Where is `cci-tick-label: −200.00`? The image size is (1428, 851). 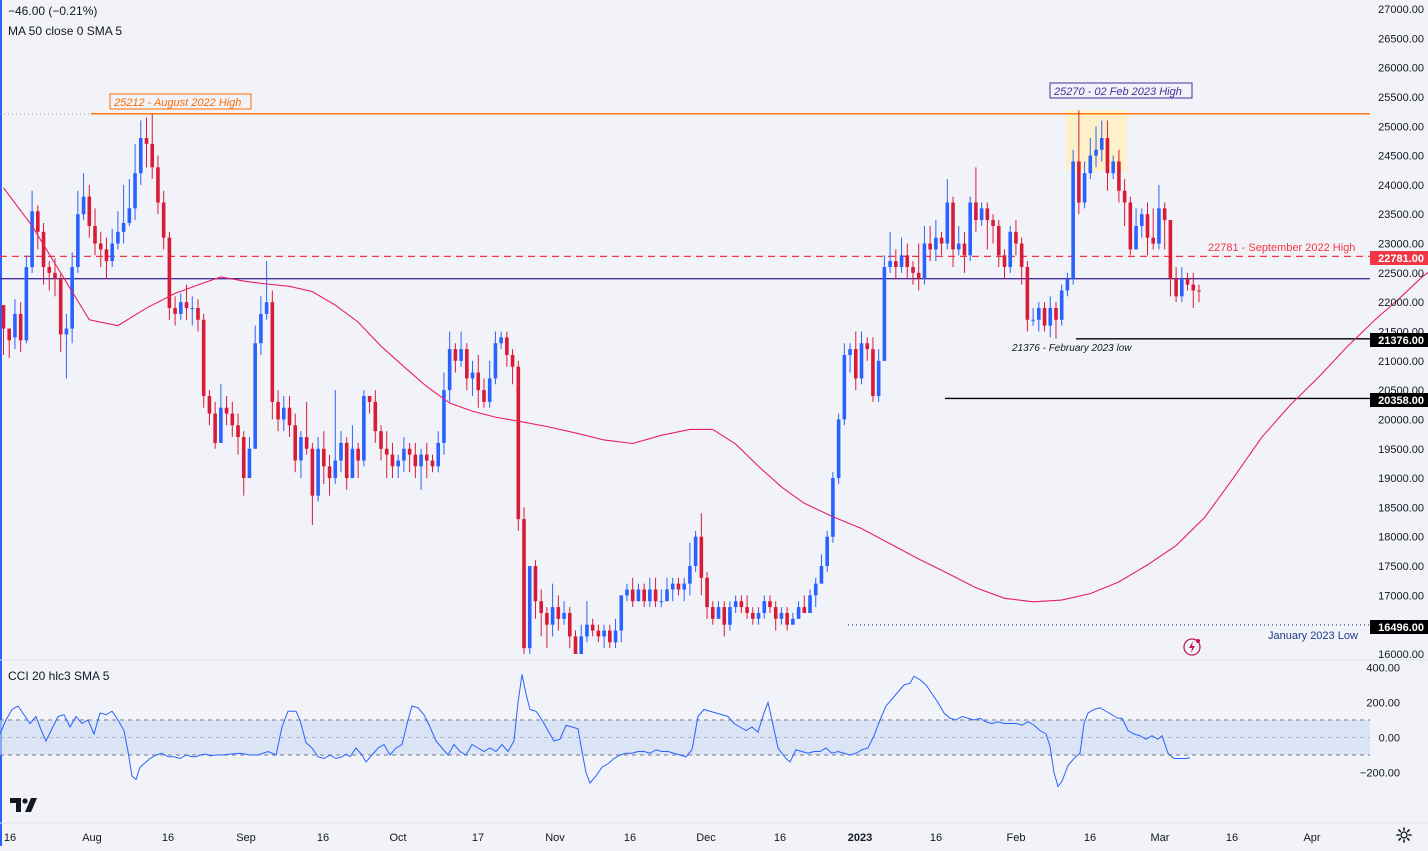
cci-tick-label: −200.00 is located at coordinates (1380, 774).